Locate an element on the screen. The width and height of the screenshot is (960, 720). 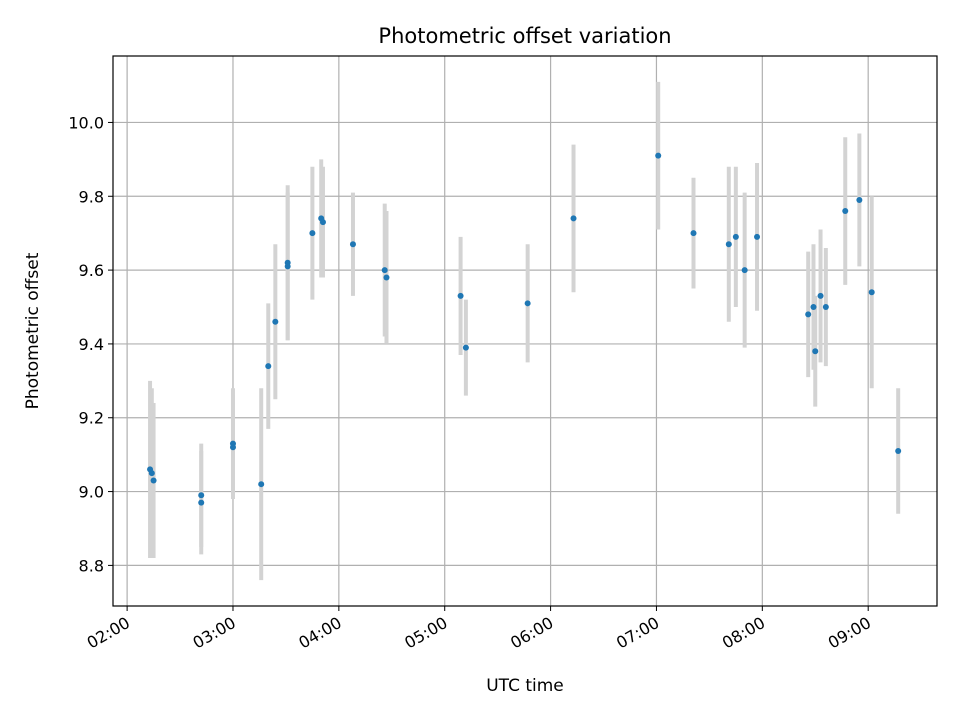
y-tick-label: 9.6 is located at coordinates (91, 270).